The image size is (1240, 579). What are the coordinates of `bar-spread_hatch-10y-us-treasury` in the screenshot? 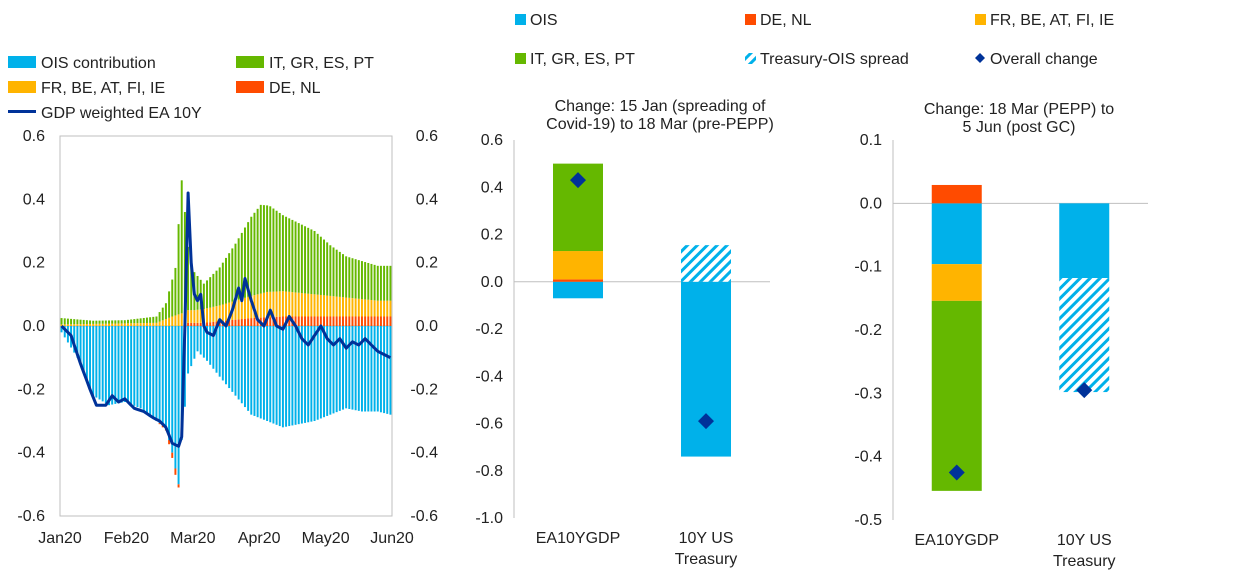 It's located at (1084, 335).